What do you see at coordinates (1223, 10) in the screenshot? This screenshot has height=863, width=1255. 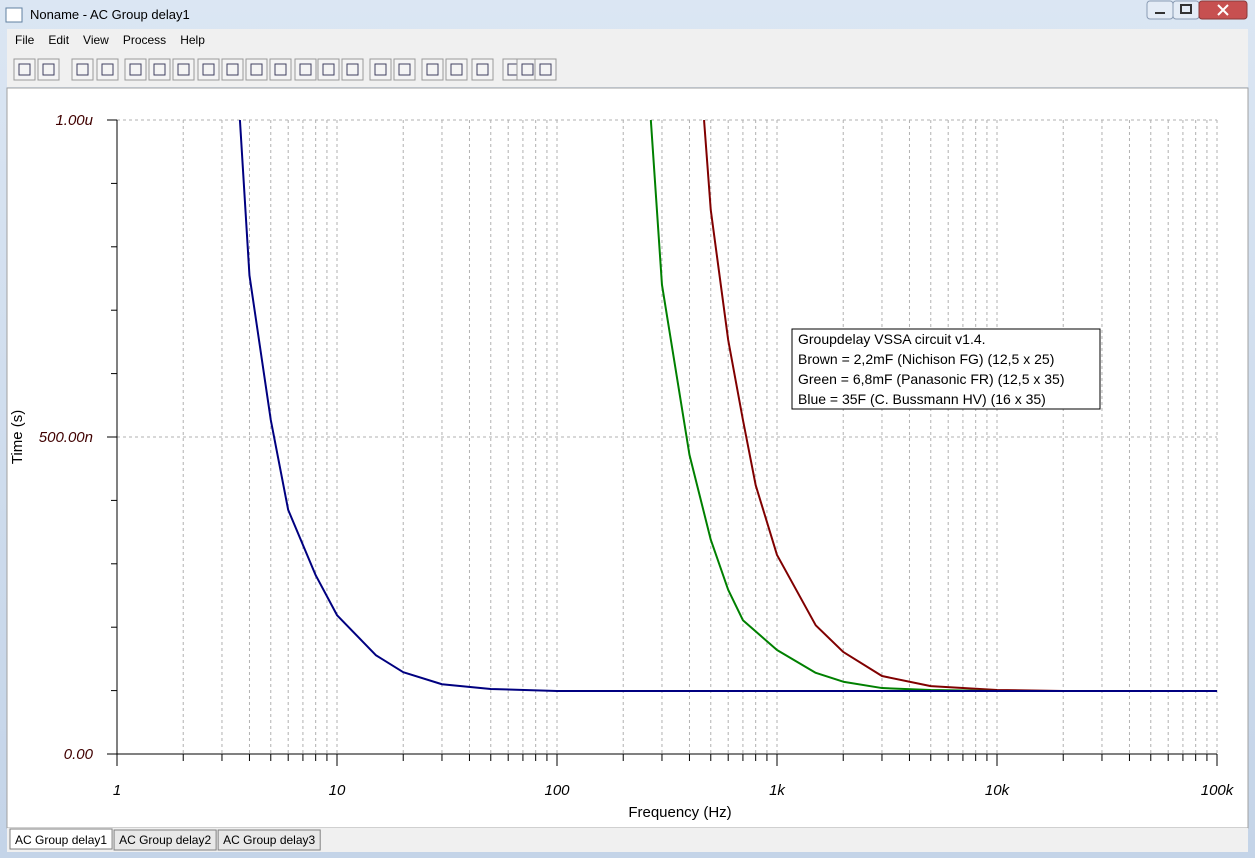 I see `close-icon` at bounding box center [1223, 10].